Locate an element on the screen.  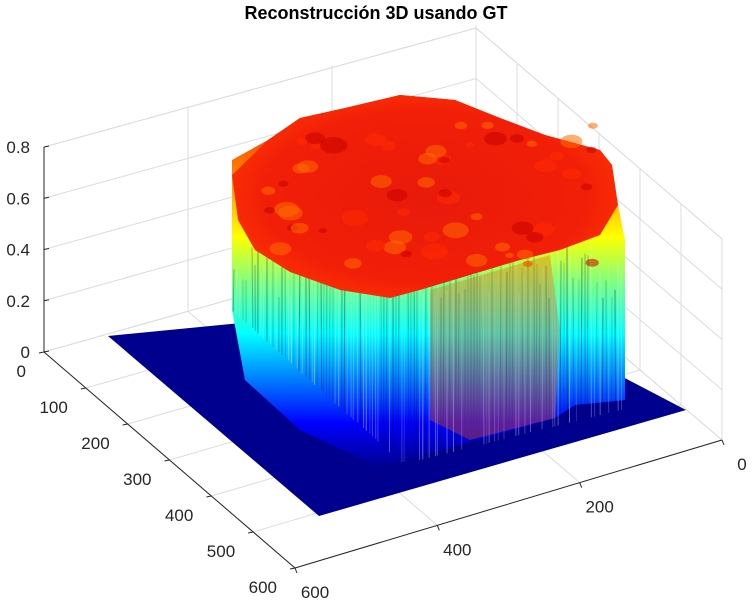
y-tick-label: 300 is located at coordinates (137, 479).